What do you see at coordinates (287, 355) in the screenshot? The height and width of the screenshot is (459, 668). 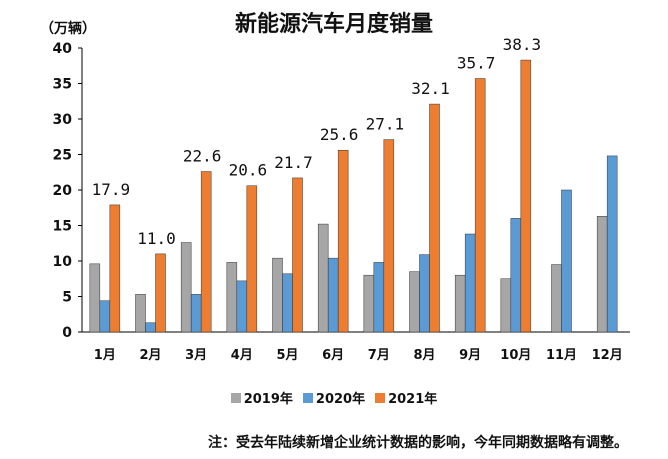 I see `x-tick-label: 5月` at bounding box center [287, 355].